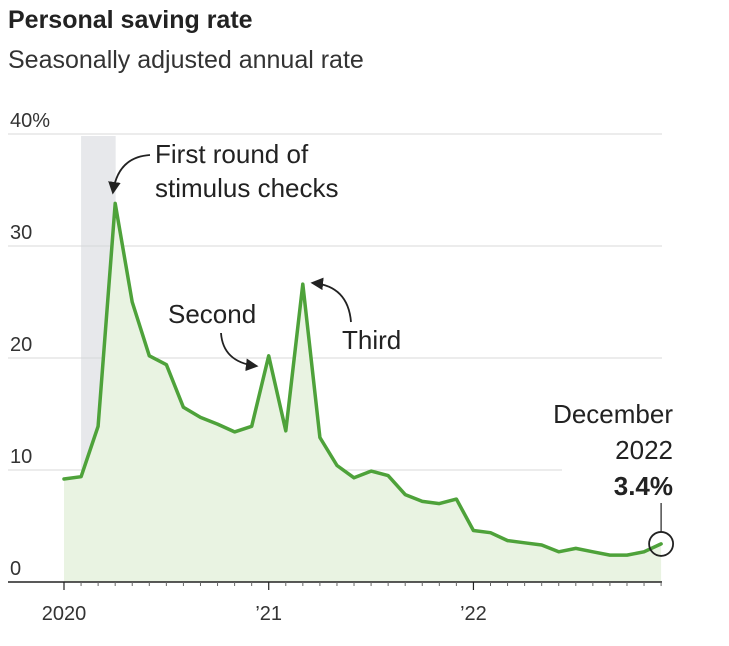 The width and height of the screenshot is (729, 646). Describe the element at coordinates (371, 340) in the screenshot. I see `annotation-third: Third` at that location.